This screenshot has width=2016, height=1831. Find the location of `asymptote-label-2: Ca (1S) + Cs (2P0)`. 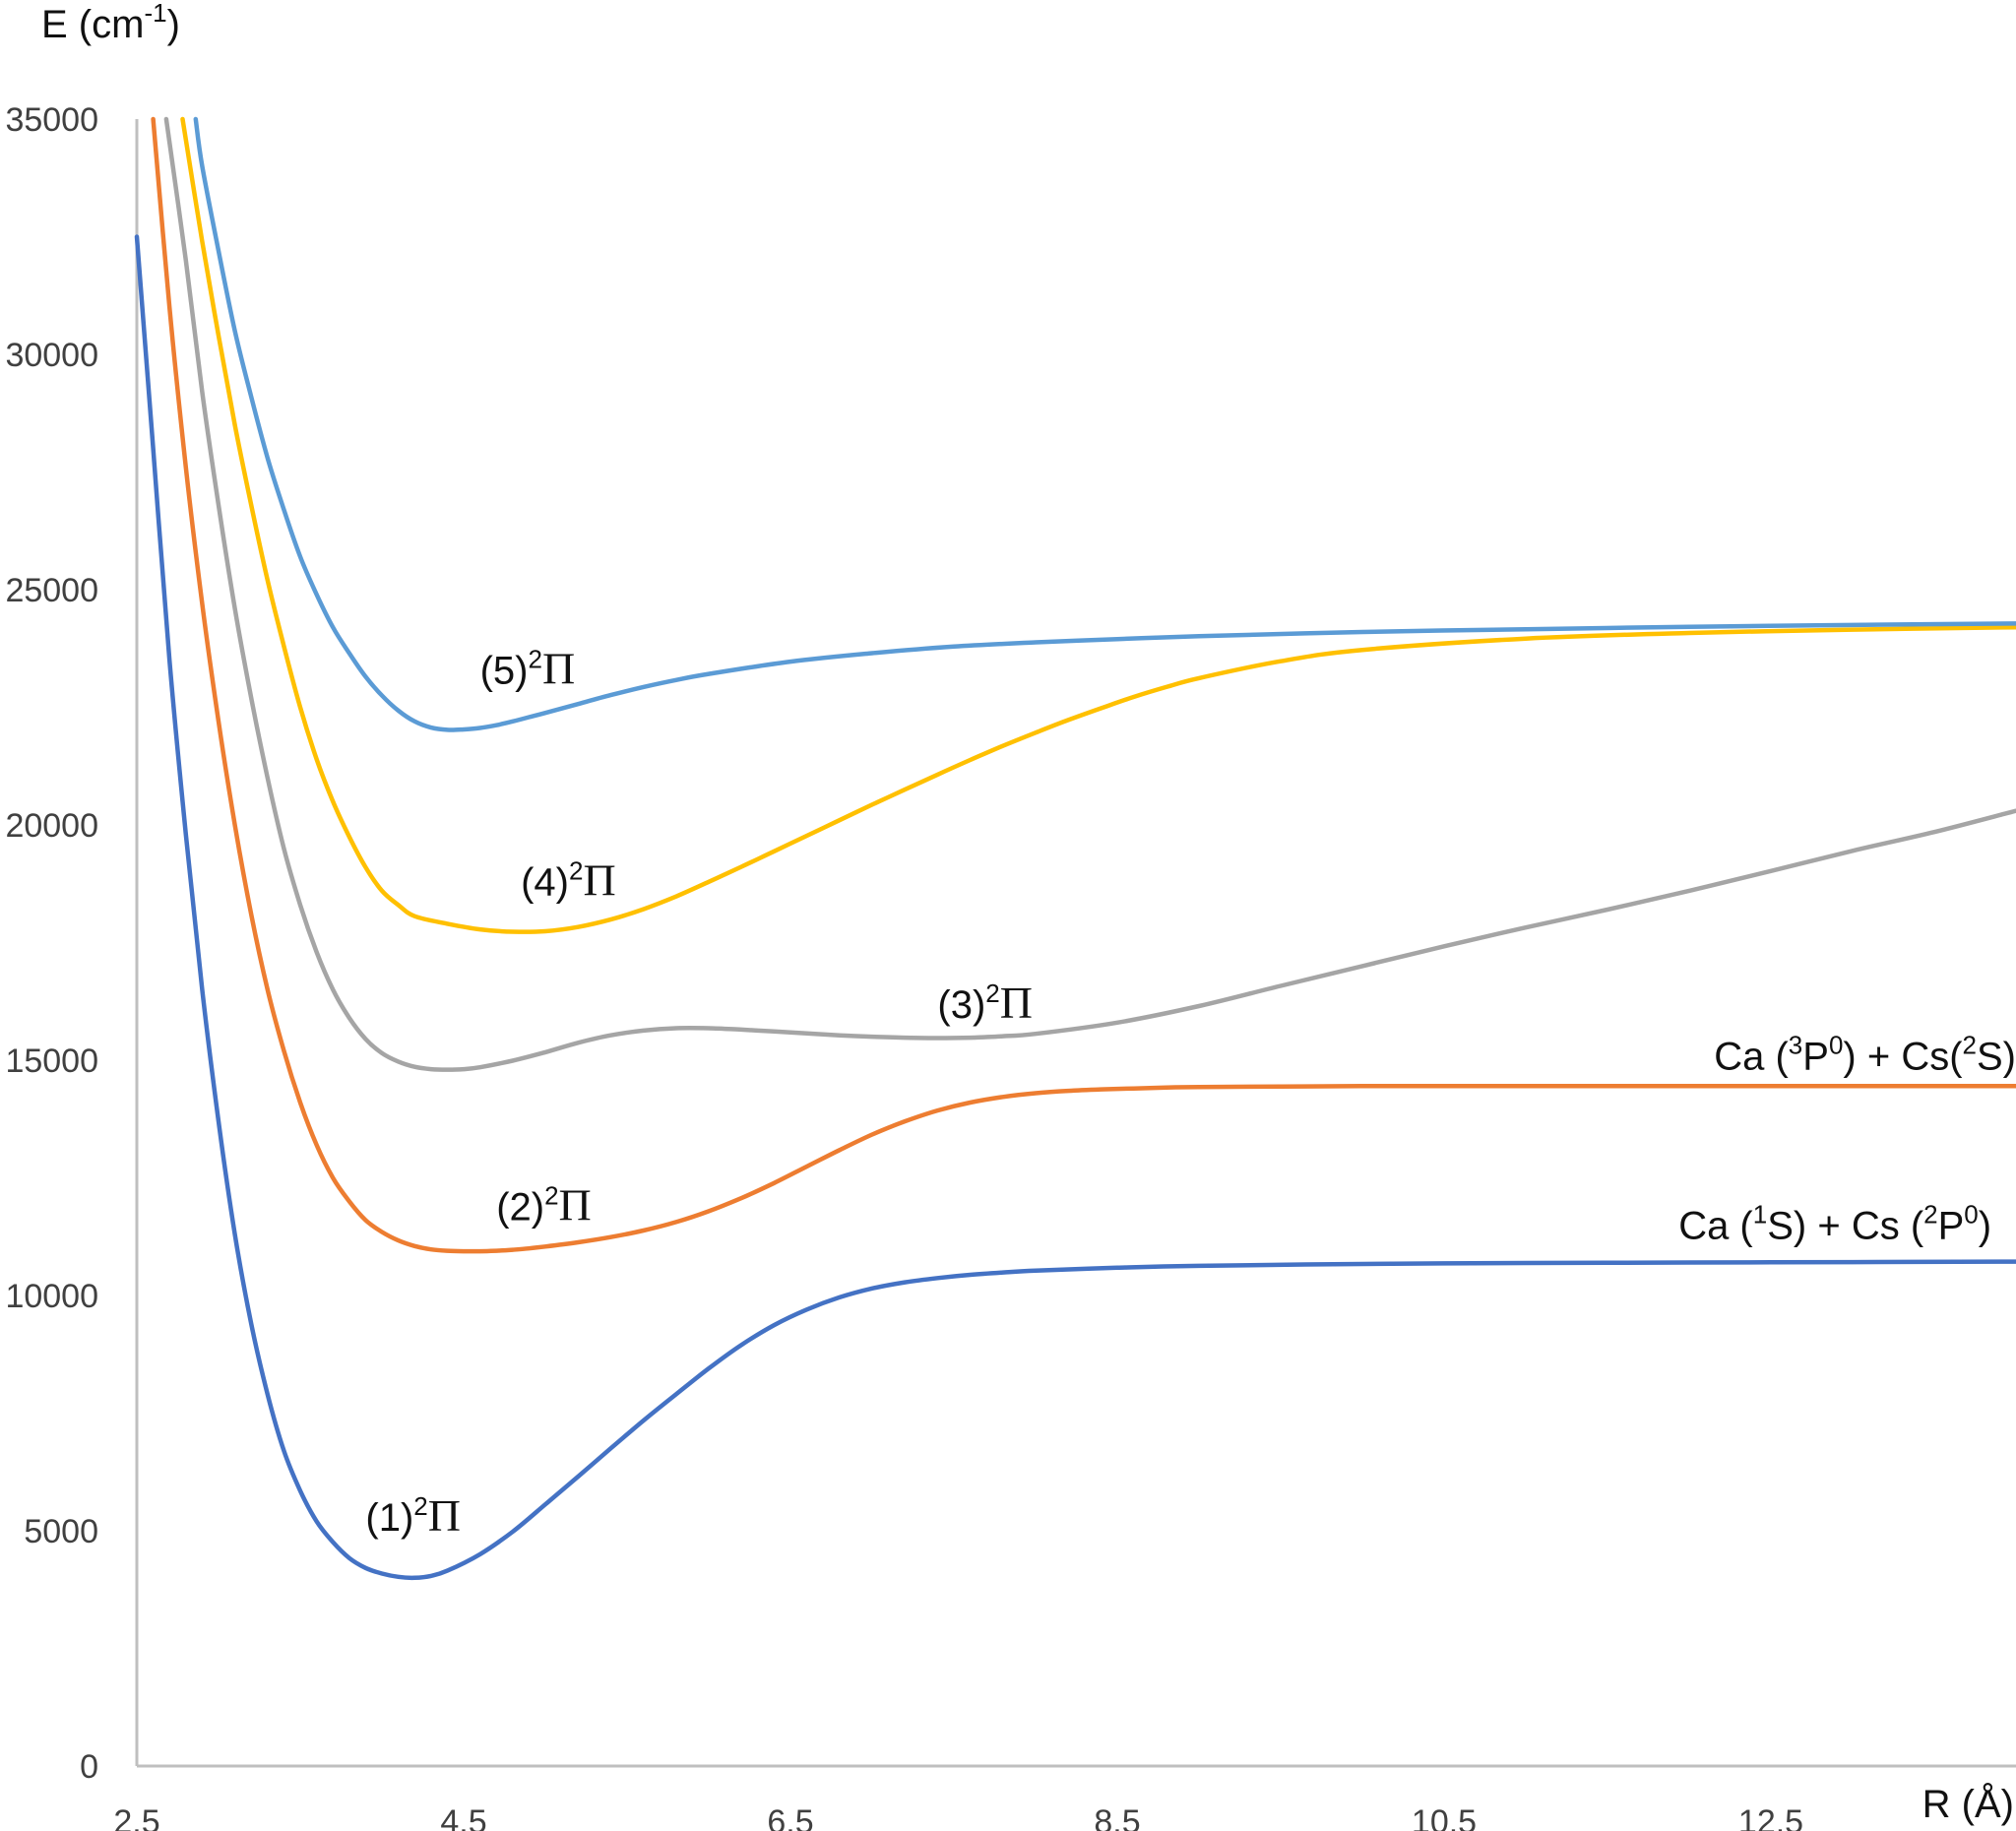

asymptote-label-2: Ca (1S) + Cs (2P0) is located at coordinates (1834, 1224).